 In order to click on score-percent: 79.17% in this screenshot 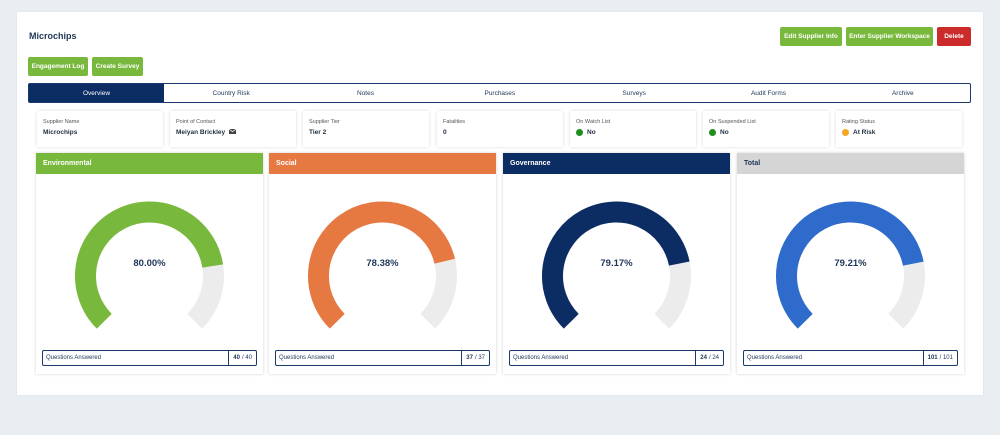, I will do `click(616, 263)`.